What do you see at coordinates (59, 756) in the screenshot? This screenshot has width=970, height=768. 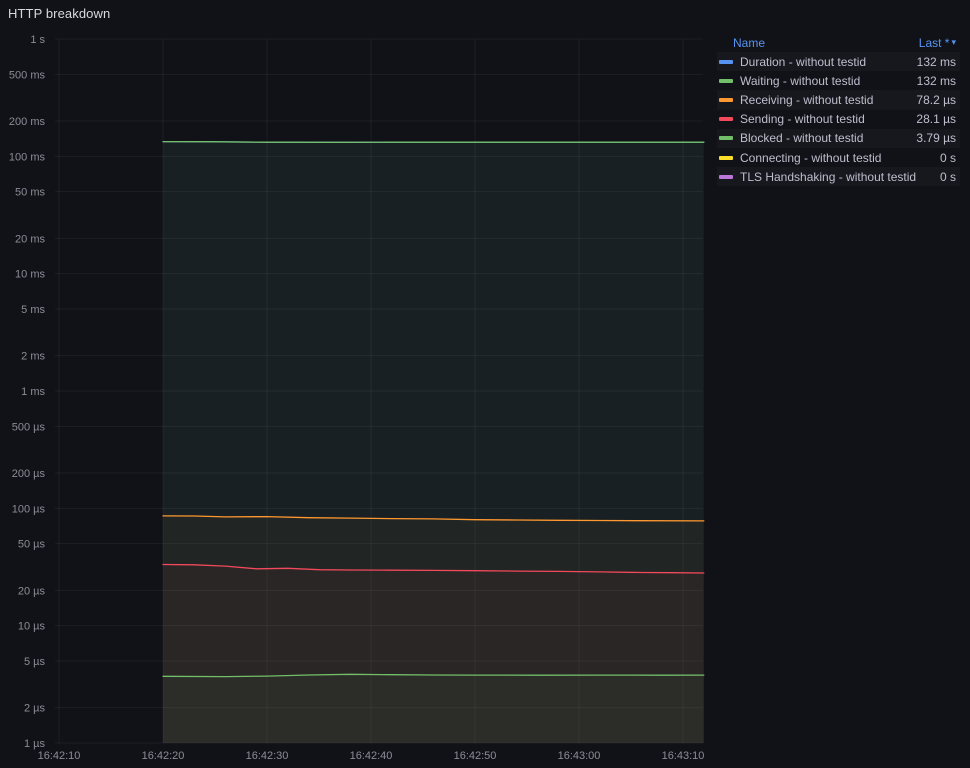 I see `x-axis-tick-label: 16:42:10` at bounding box center [59, 756].